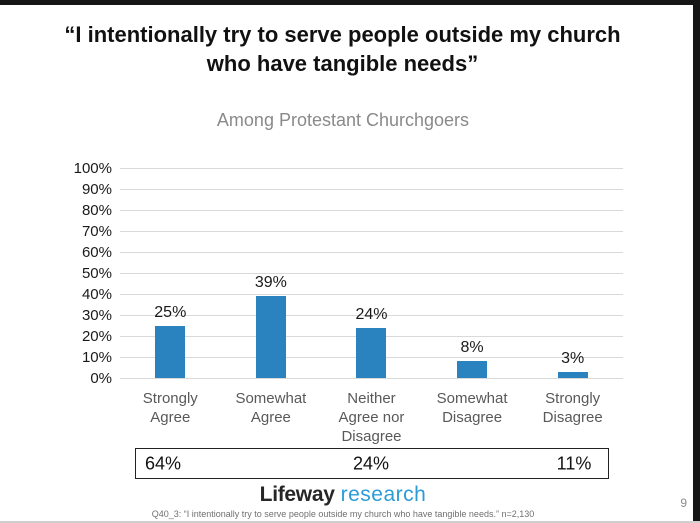  Describe the element at coordinates (472, 348) in the screenshot. I see `bar-value-label: 8%` at that location.